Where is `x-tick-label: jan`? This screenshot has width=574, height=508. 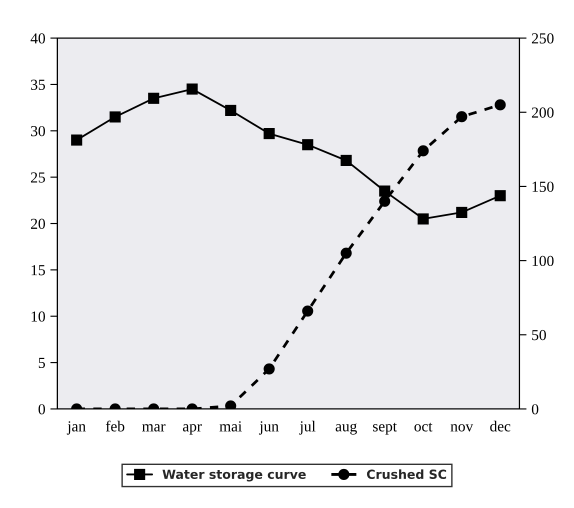
x-tick-label: jan is located at coordinates (76, 428).